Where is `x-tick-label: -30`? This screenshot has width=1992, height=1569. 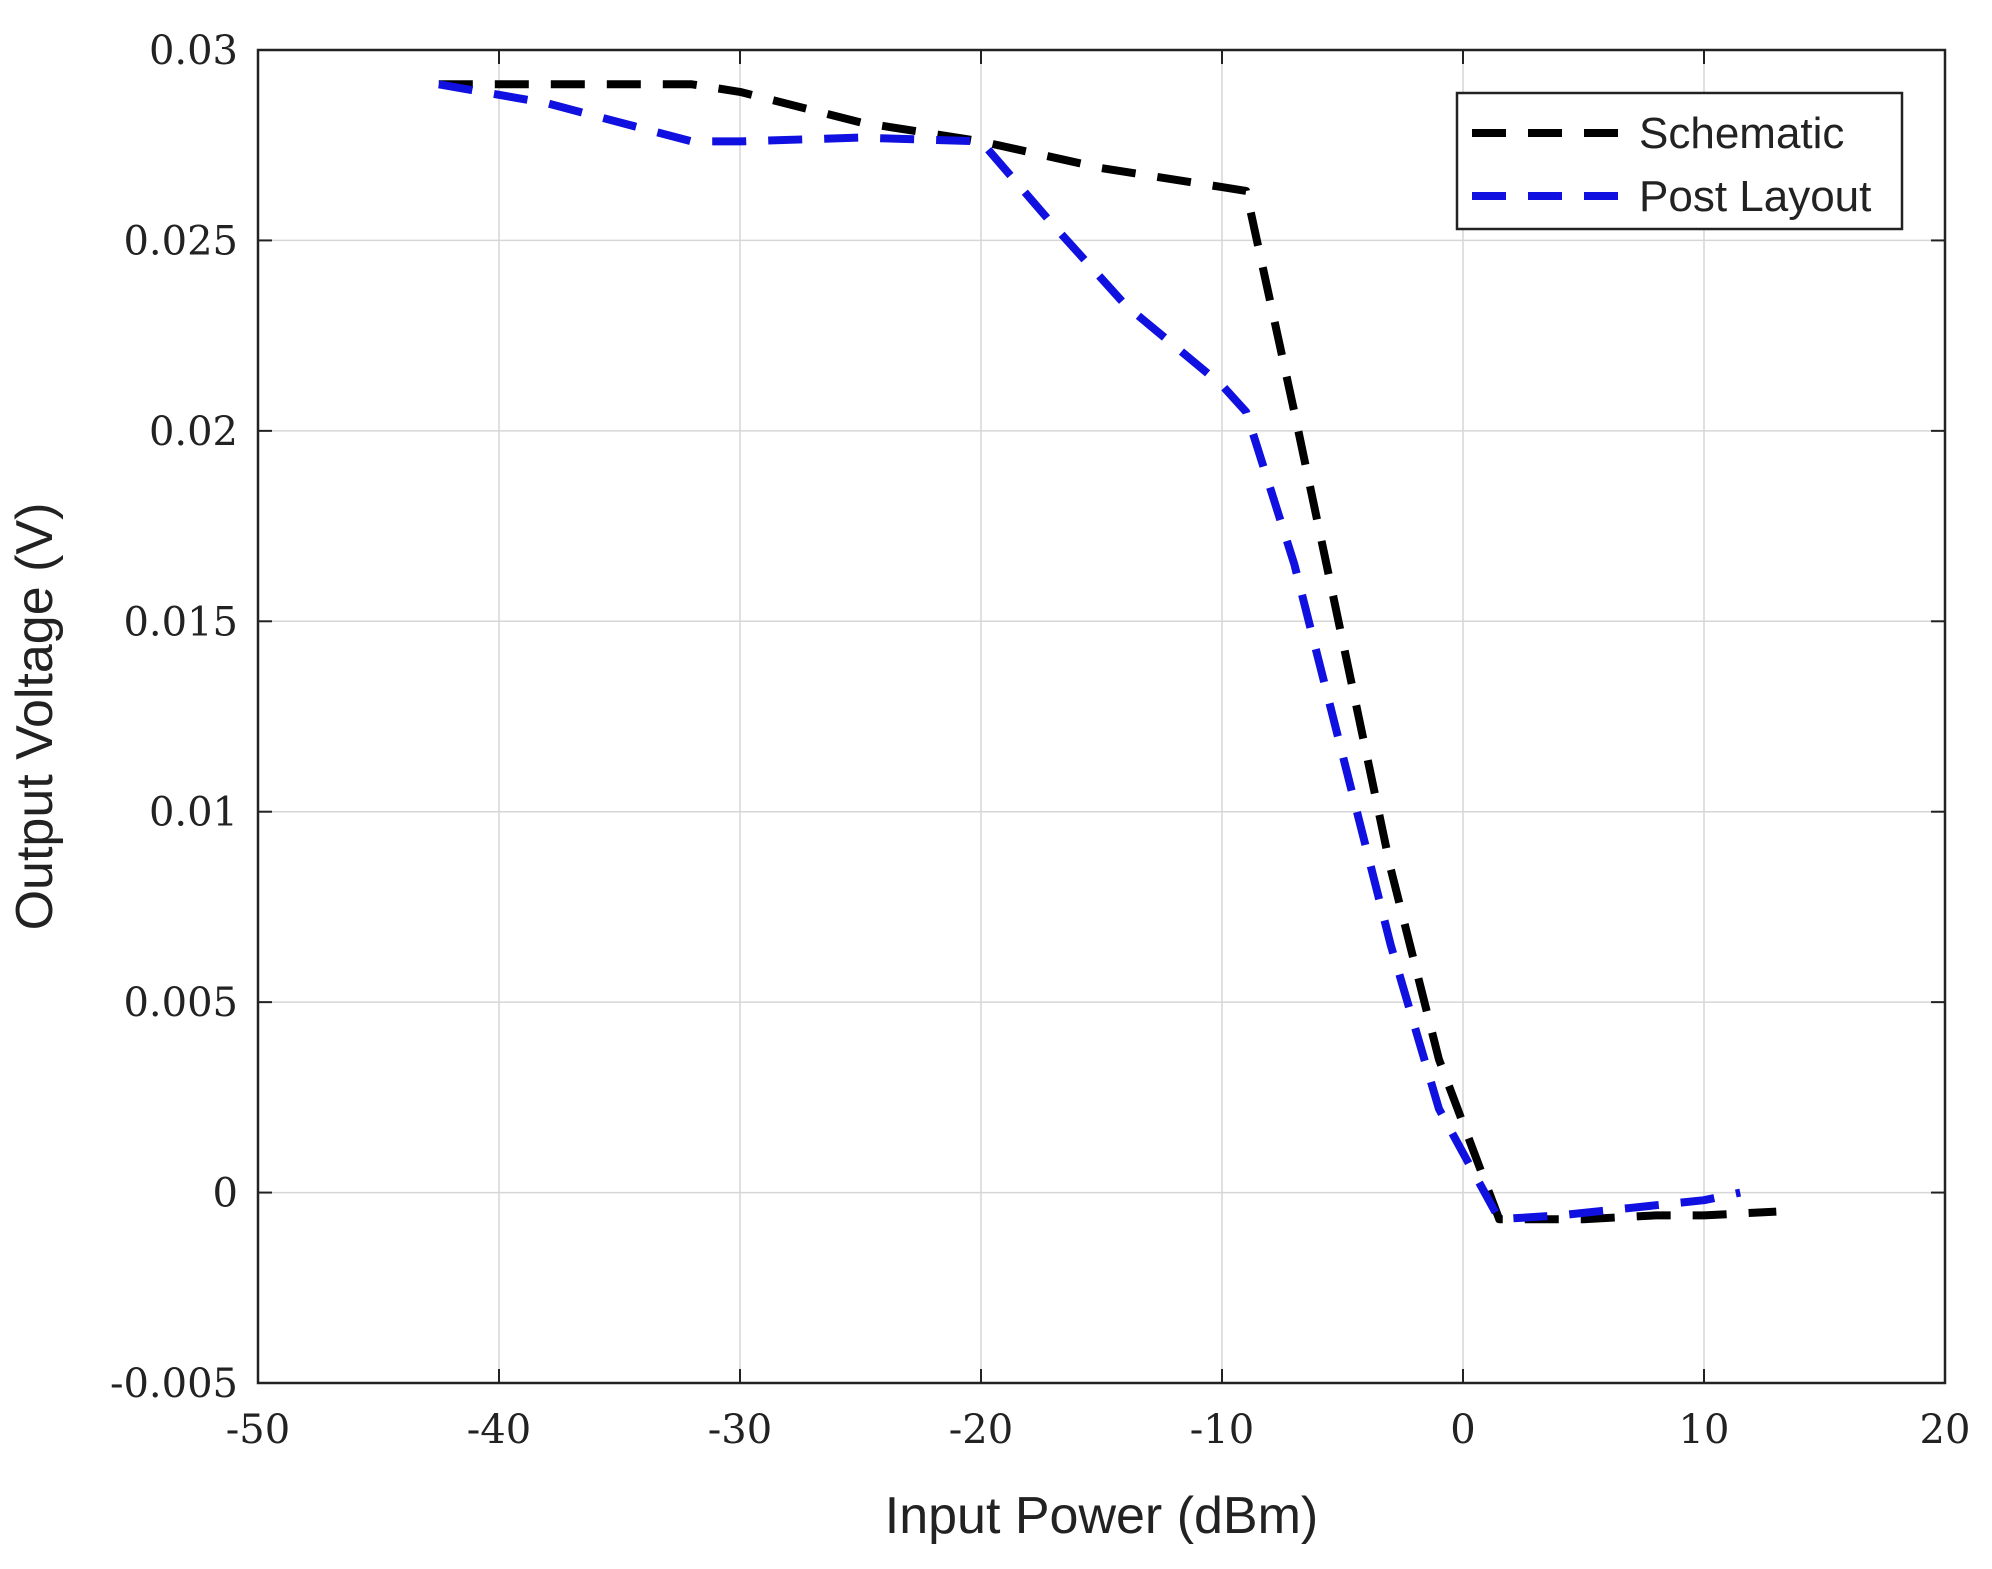
x-tick-label: -30 is located at coordinates (740, 1430).